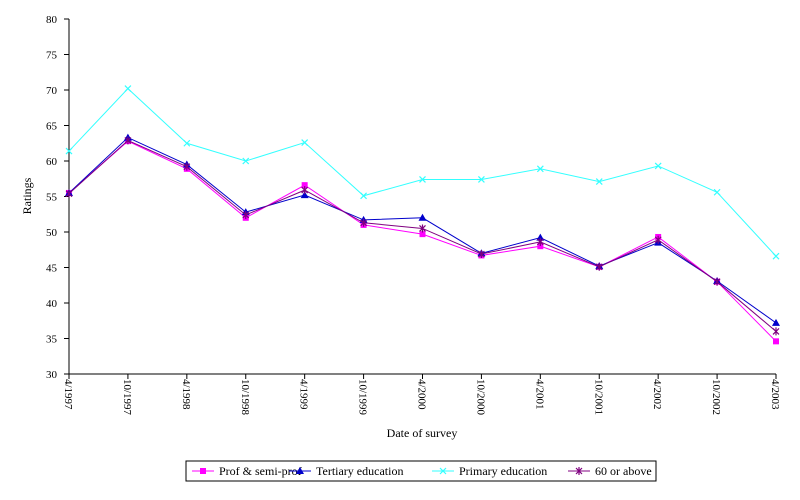 The image size is (800, 500). I want to click on y-tick-label: 70, so click(52, 91).